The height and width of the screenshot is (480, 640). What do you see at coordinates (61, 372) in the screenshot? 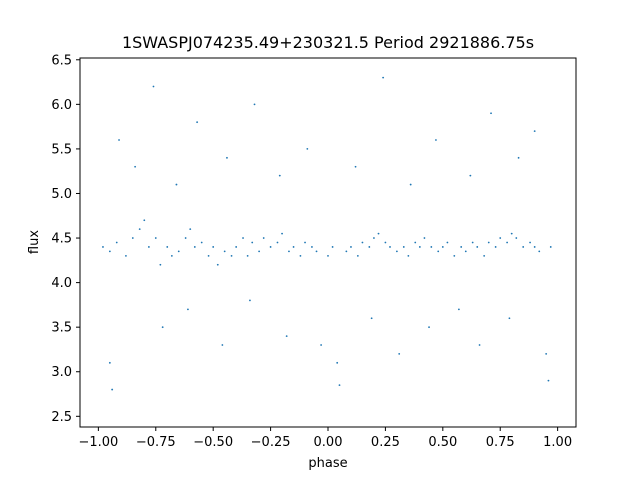
I see `y-tick-label: 3.0` at bounding box center [61, 372].